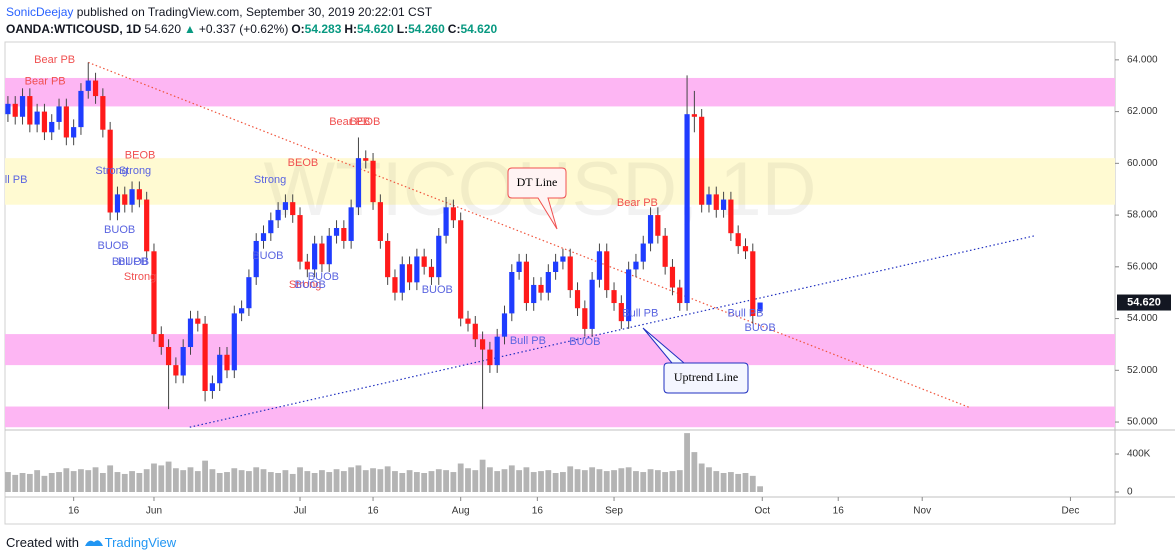 The image size is (1175, 560). What do you see at coordinates (163, 29) in the screenshot?
I see `last: 54.620` at bounding box center [163, 29].